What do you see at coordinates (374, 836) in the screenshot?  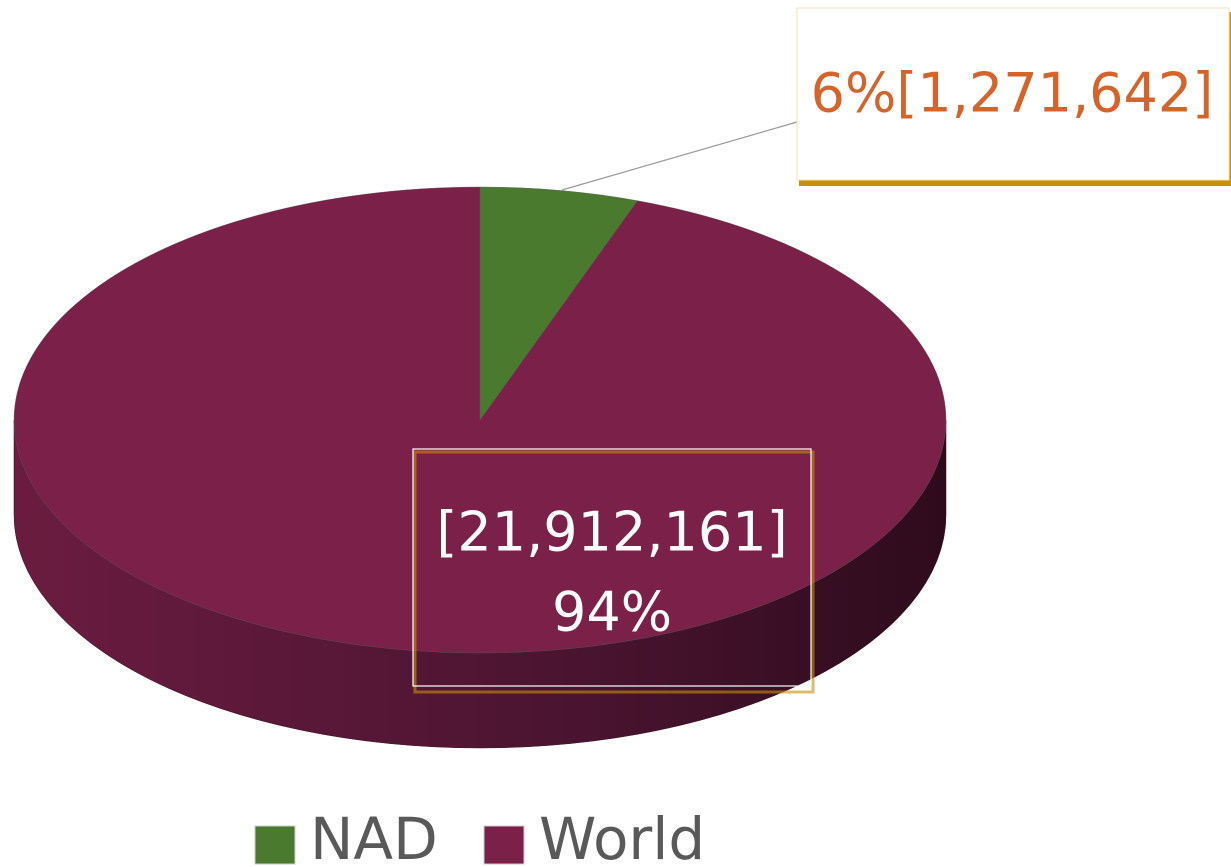 I see `legend-label: NAD` at bounding box center [374, 836].